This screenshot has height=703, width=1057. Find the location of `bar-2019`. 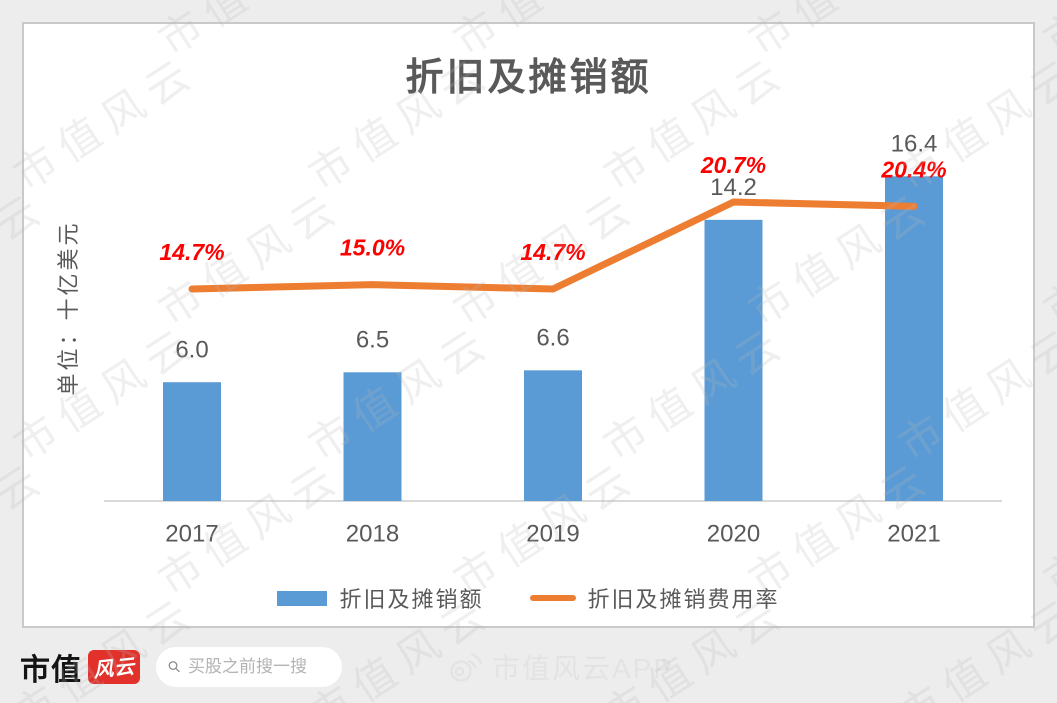

bar-2019 is located at coordinates (553, 435).